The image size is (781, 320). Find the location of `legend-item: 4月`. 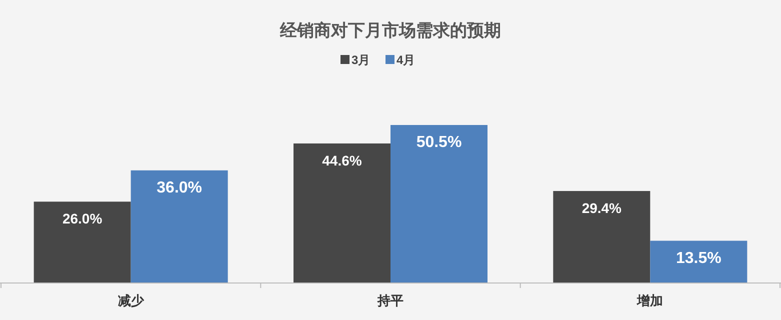

legend-item: 4月 is located at coordinates (401, 60).